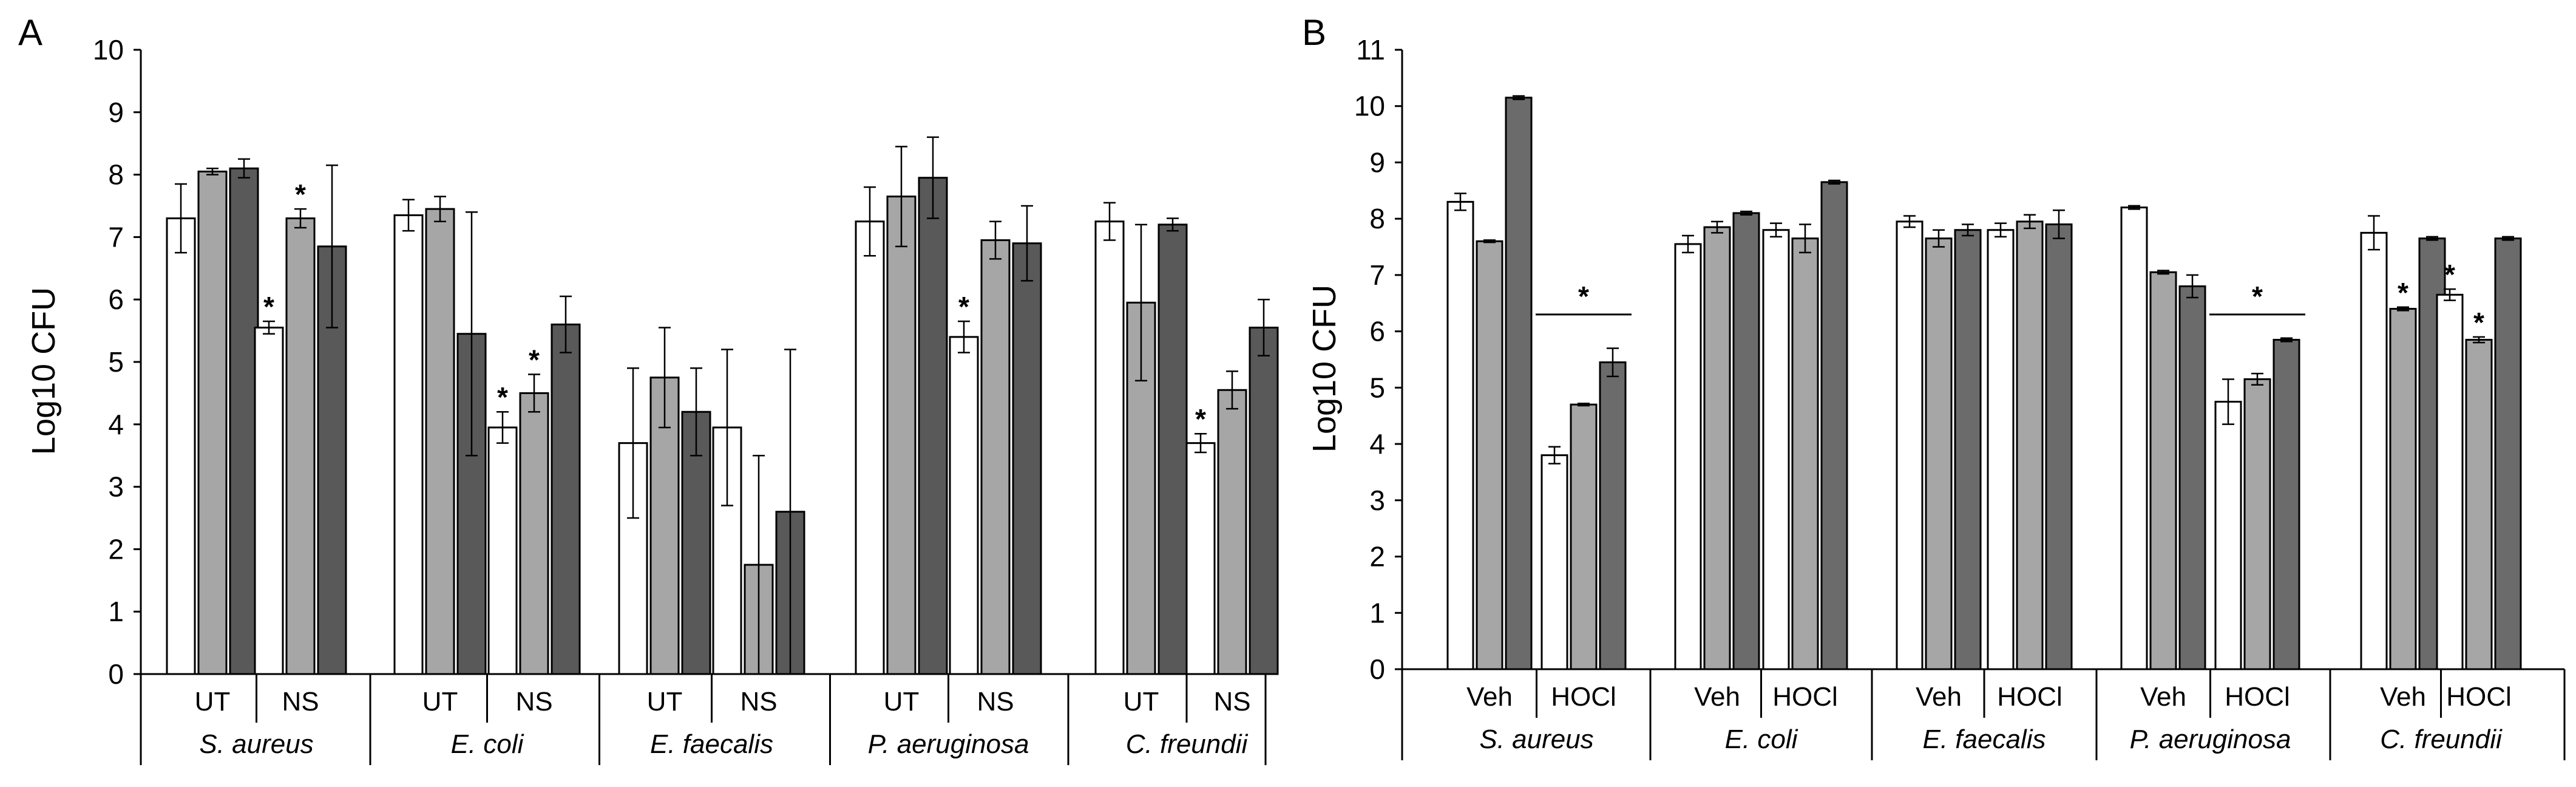 Image resolution: width=2576 pixels, height=787 pixels. Describe the element at coordinates (116, 549) in the screenshot. I see `y-tick-label: 2` at that location.